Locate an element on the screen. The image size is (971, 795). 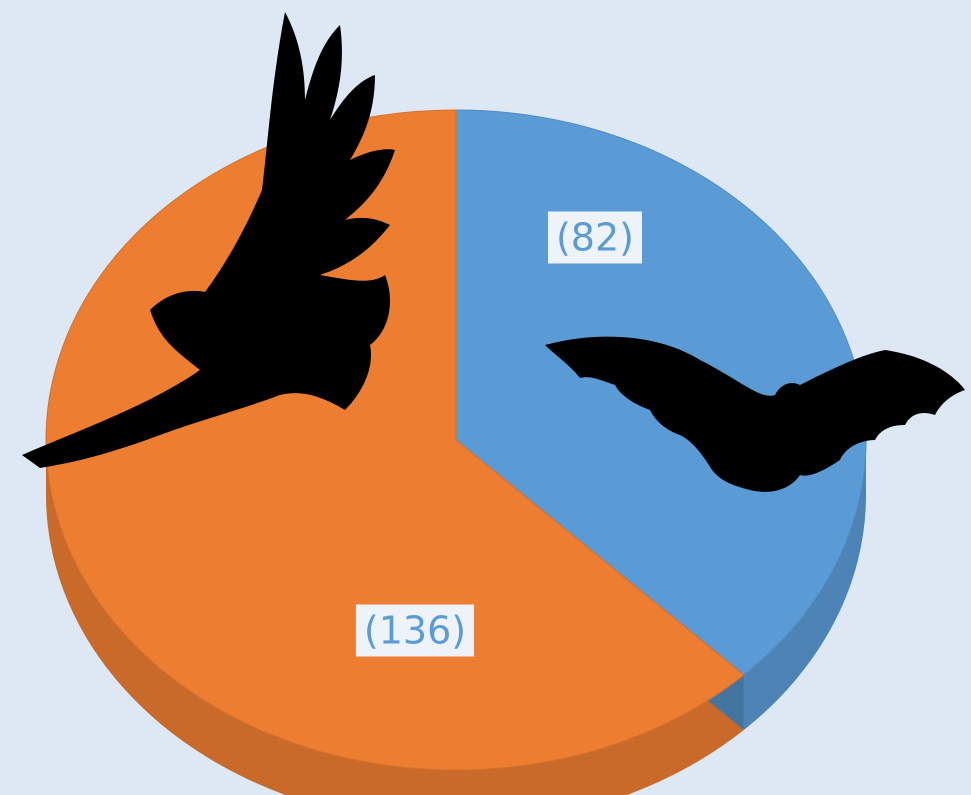
bat-silhouette is located at coordinates (755, 414).